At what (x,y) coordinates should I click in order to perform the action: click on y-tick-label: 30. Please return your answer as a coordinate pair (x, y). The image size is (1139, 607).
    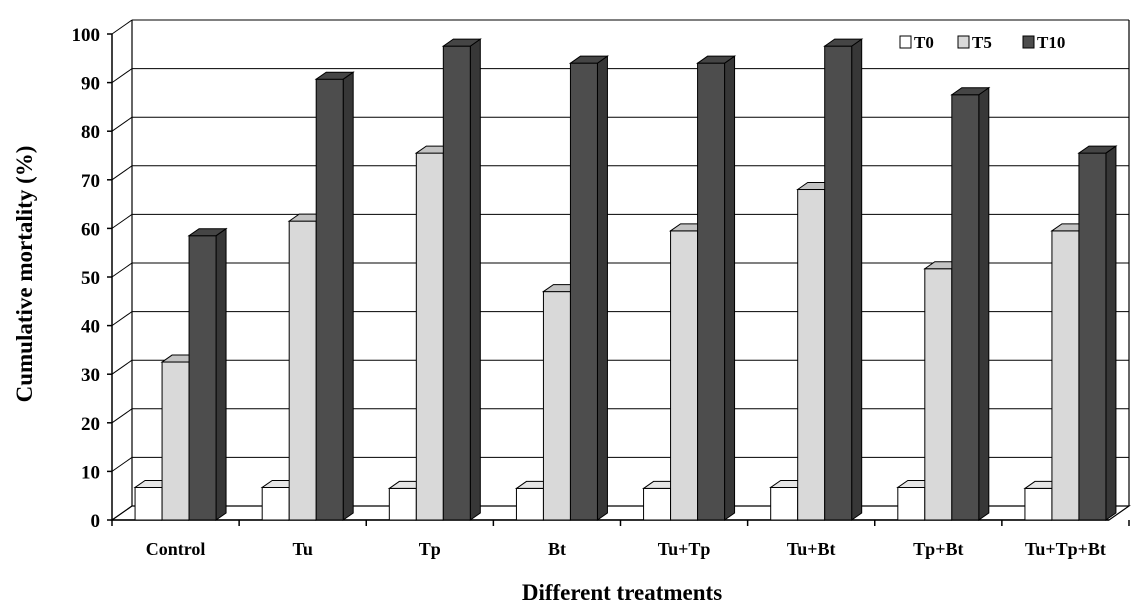
    Looking at the image, I should click on (90, 375).